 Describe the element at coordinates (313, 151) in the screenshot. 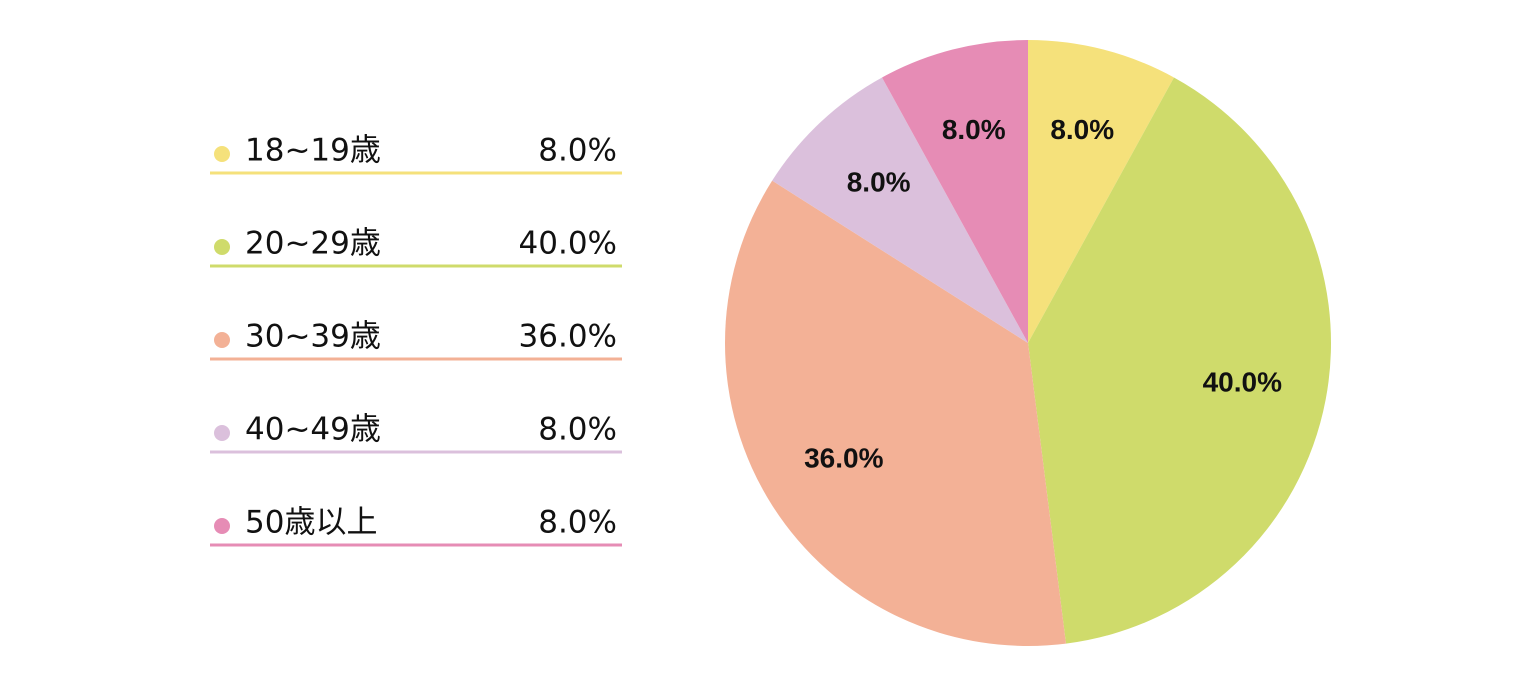

I see `legend-label: 18~19歳` at that location.